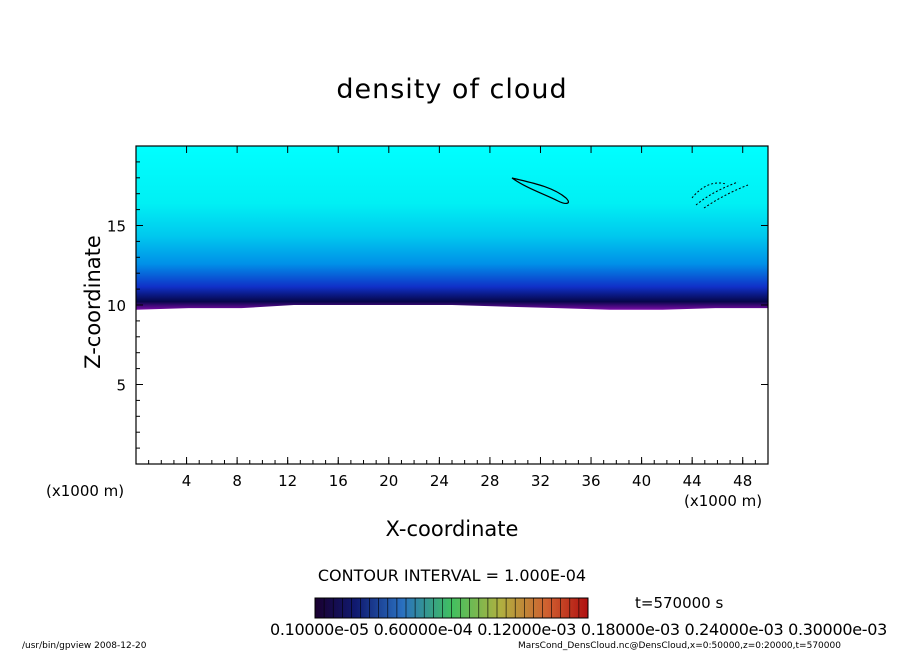 This screenshot has width=904, height=654. I want to click on x-tick-label: 4, so click(187, 481).